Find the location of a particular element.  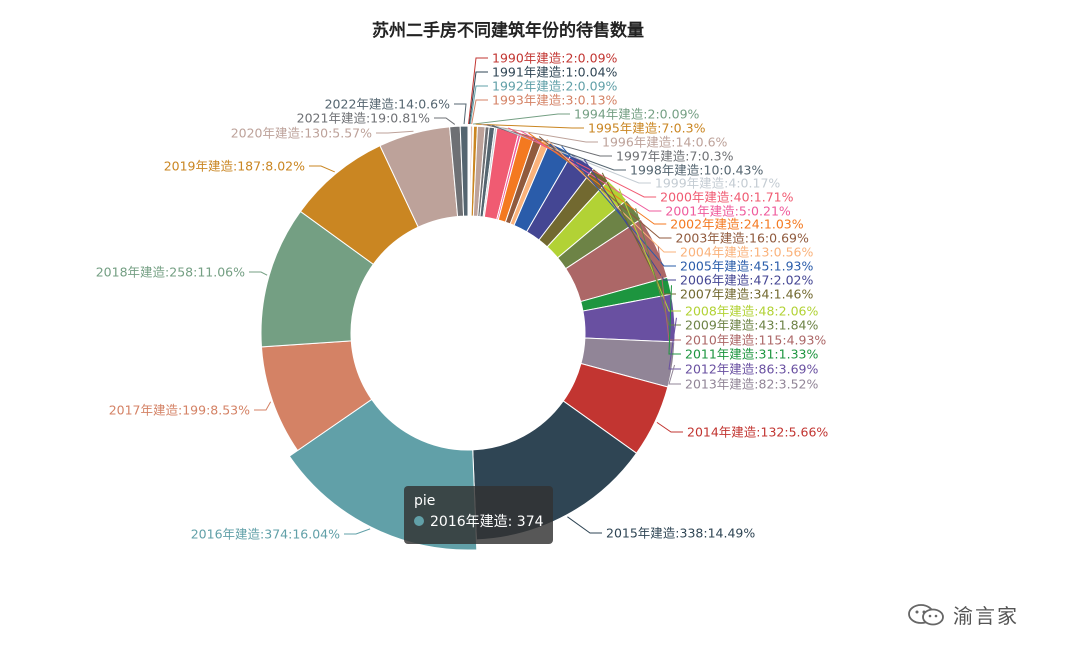

slice-label-2012年建造: 2012年建造:86:3.69% is located at coordinates (751, 369).